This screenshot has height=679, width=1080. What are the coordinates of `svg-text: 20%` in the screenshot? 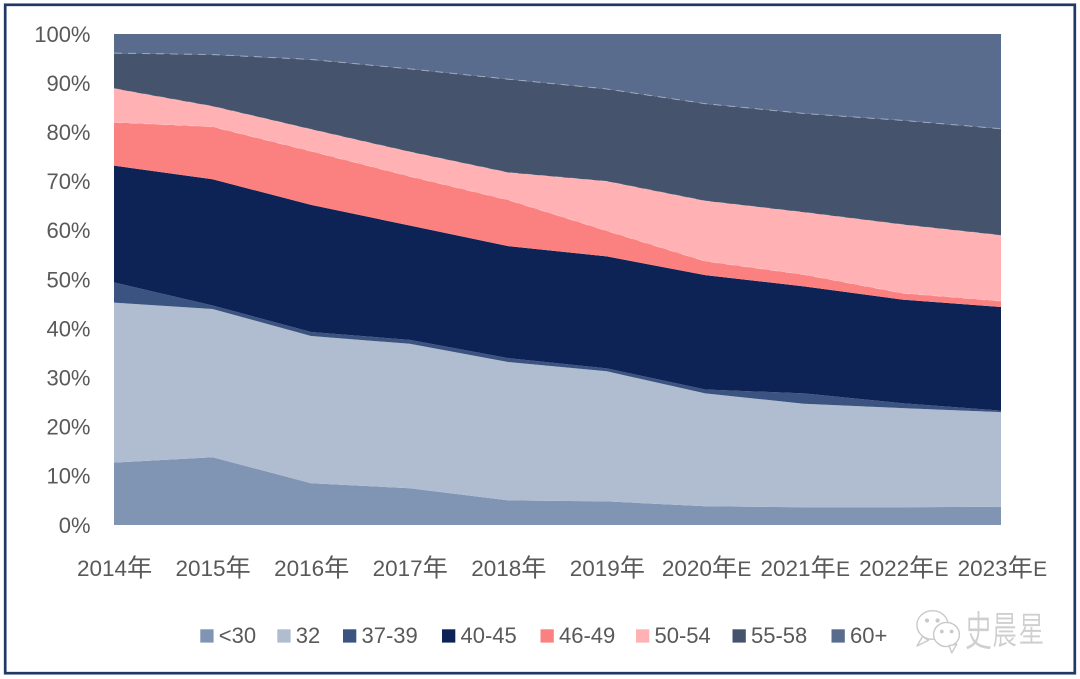 It's located at (68, 427).